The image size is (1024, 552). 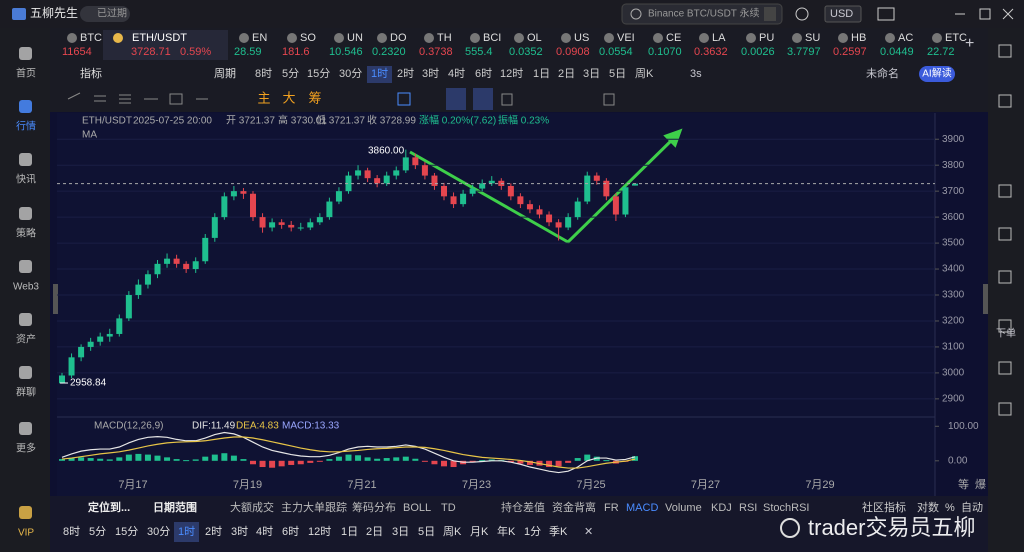 I want to click on currency: USD, so click(x=841, y=14).